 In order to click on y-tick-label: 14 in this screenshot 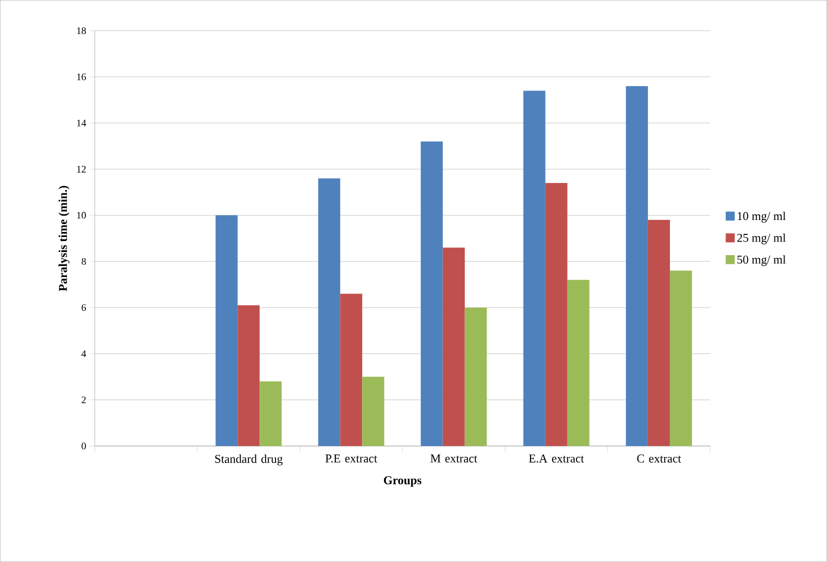, I will do `click(81, 123)`.